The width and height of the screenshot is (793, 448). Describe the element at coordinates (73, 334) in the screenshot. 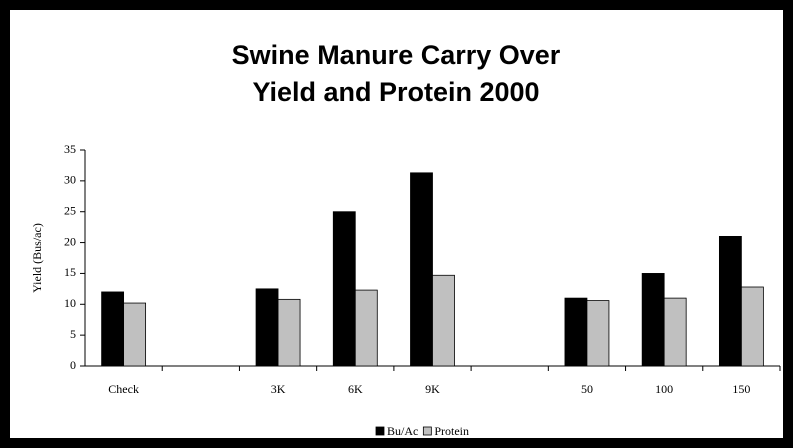

I see `y-tick-label: 5` at that location.